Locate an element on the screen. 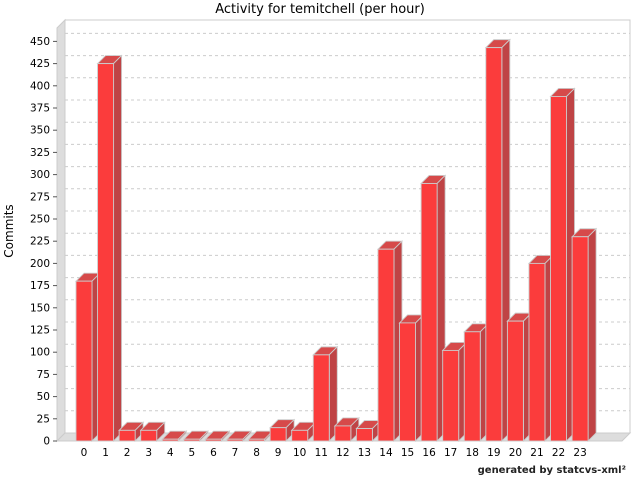 The image size is (640, 480). x-tick-label: 6 is located at coordinates (213, 453).